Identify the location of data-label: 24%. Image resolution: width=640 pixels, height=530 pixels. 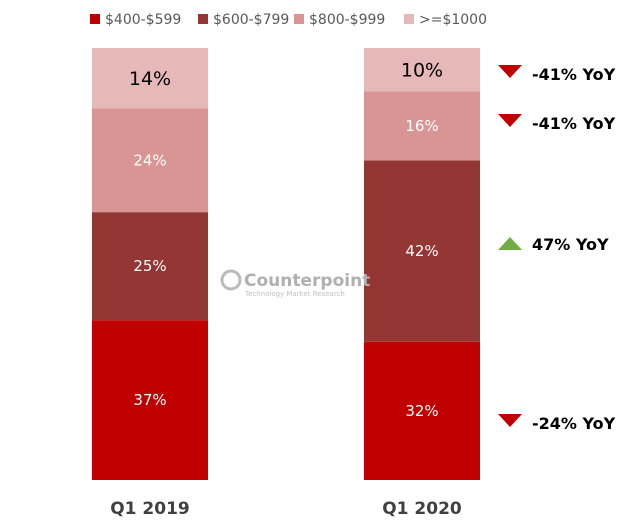
(149, 160).